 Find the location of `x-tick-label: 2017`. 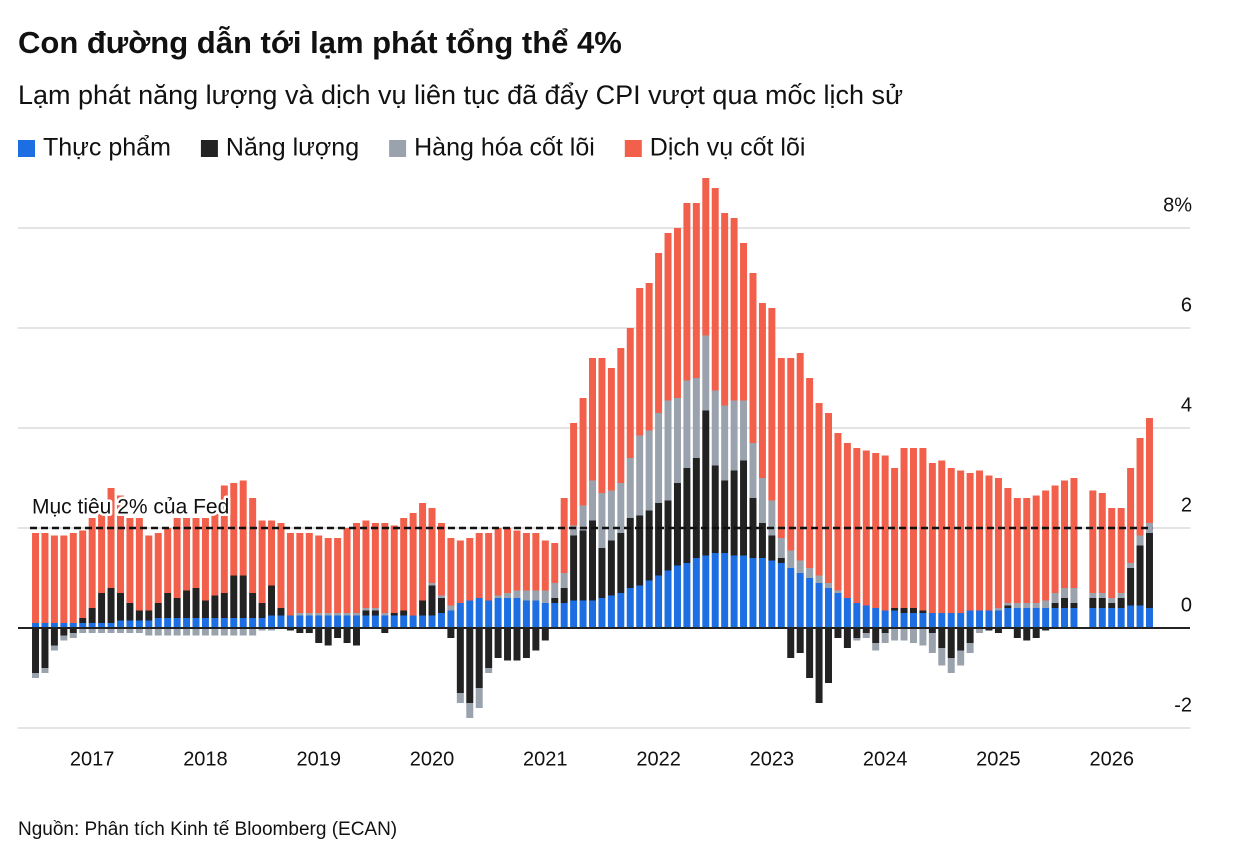

x-tick-label: 2017 is located at coordinates (92, 759).